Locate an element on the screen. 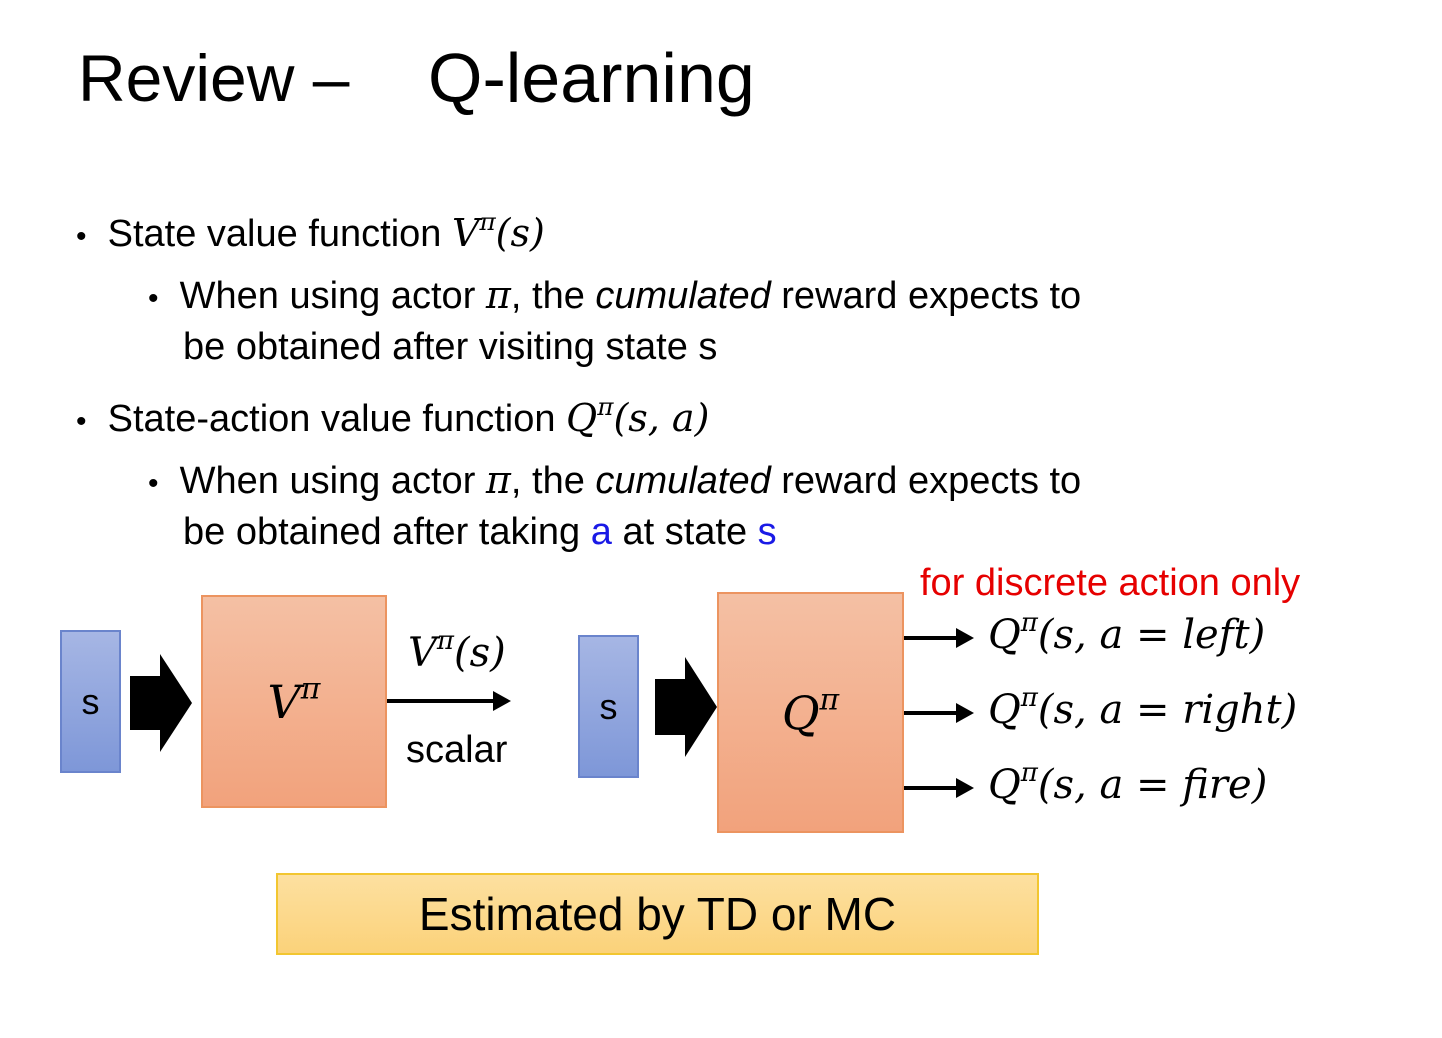  q-network-box: Qπ is located at coordinates (810, 712).